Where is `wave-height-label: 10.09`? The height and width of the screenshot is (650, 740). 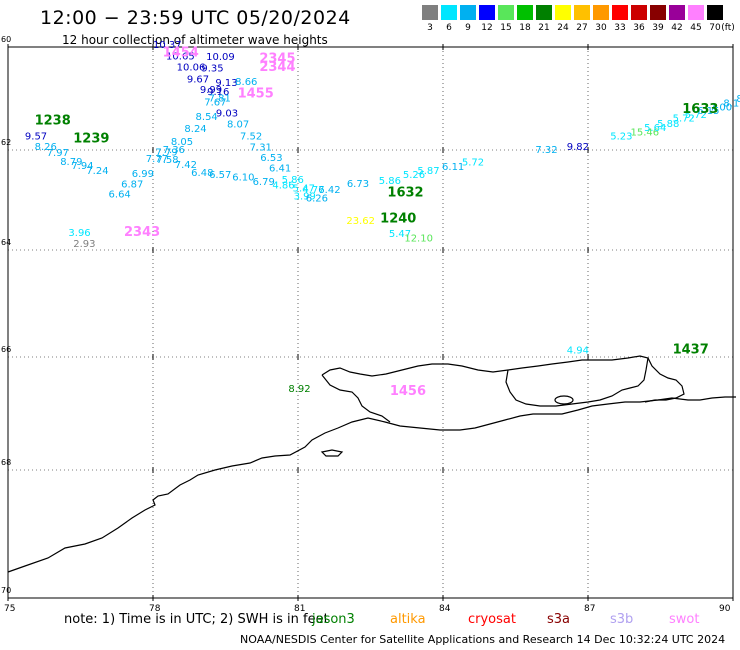
wave-height-label: 10.09 is located at coordinates (220, 57).